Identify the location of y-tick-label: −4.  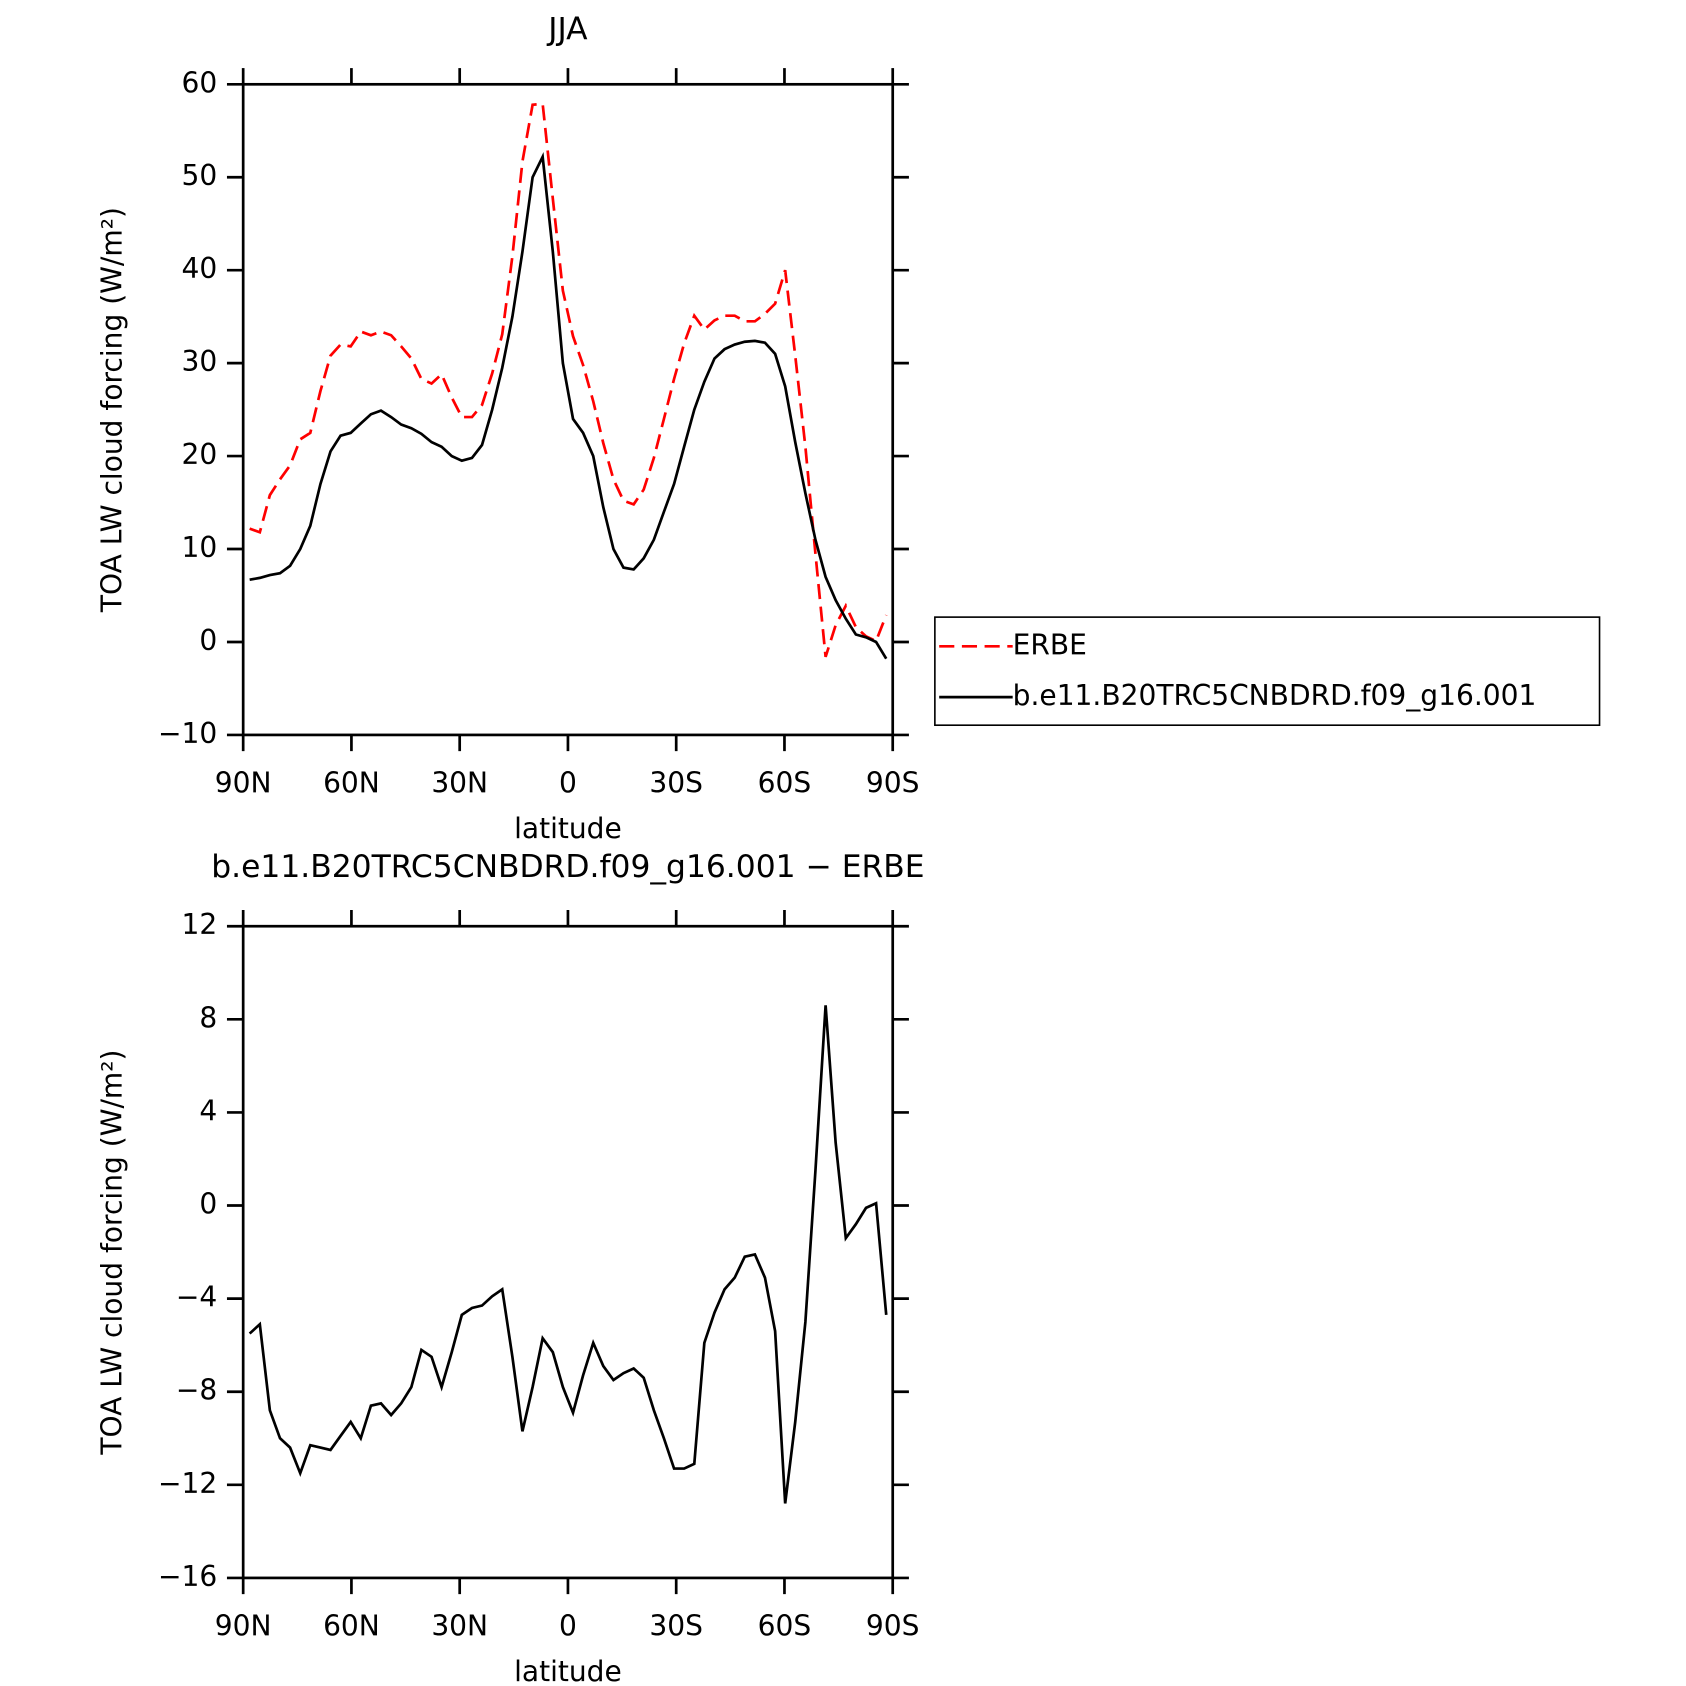
(196, 1297).